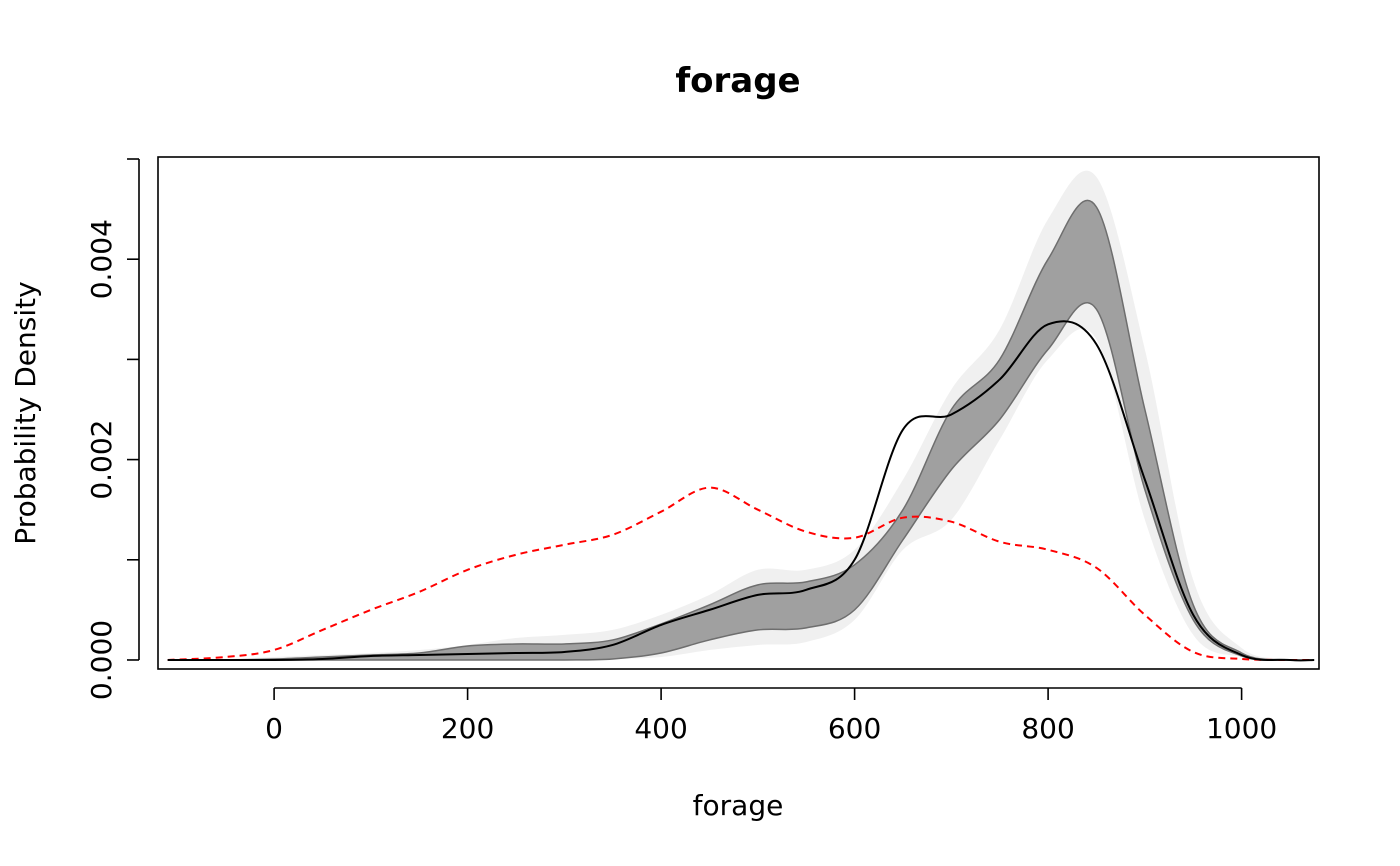  I want to click on y-tick-label: 0.000, so click(101, 660).